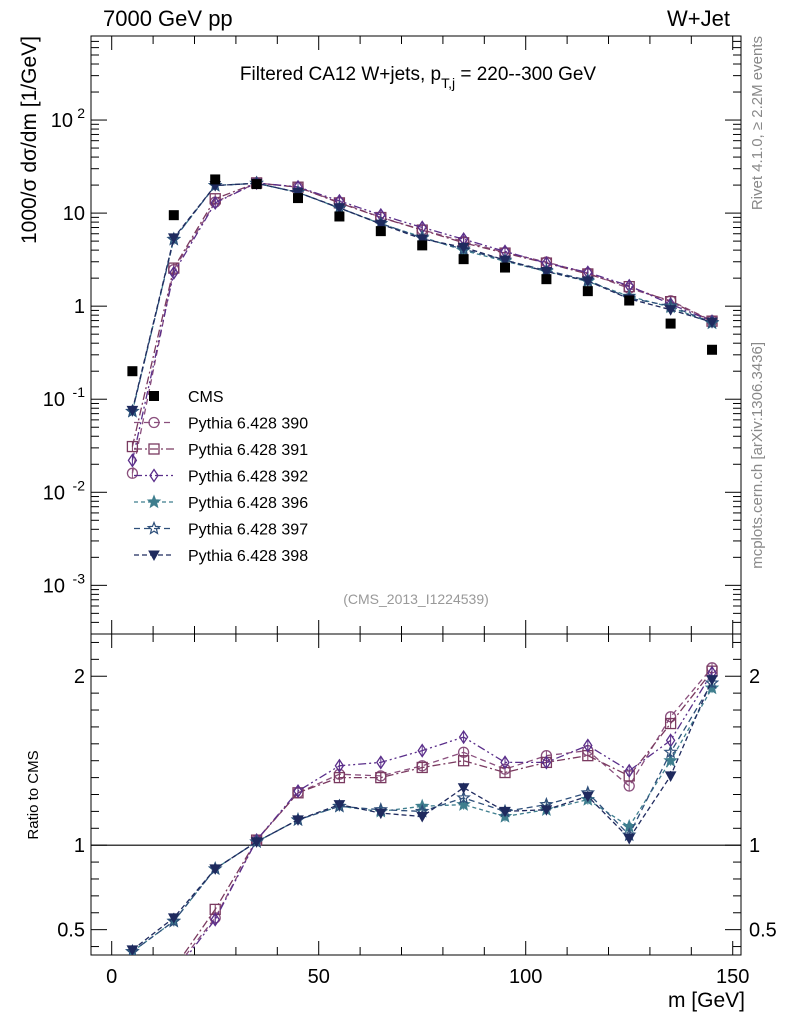 This screenshot has width=786, height=1024. Describe the element at coordinates (79, 578) in the screenshot. I see `y-tick-exponent: -3` at that location.